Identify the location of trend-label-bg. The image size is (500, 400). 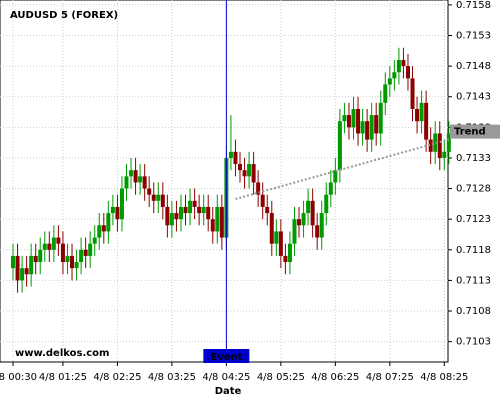
(475, 131).